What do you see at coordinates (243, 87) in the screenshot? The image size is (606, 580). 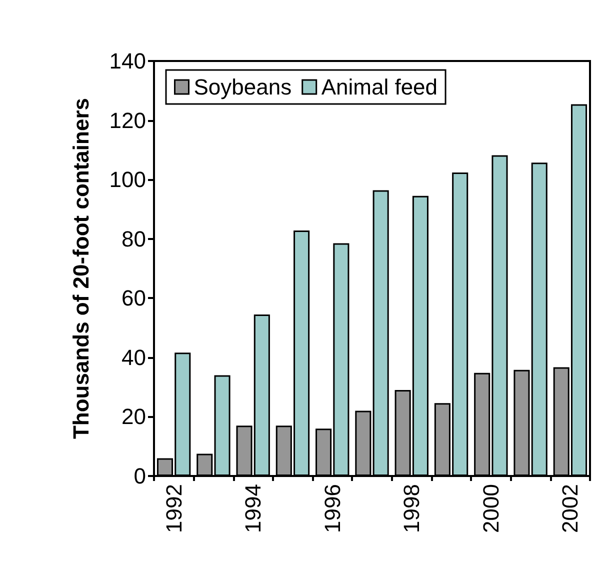 I see `legend-label: Soybeans` at bounding box center [243, 87].